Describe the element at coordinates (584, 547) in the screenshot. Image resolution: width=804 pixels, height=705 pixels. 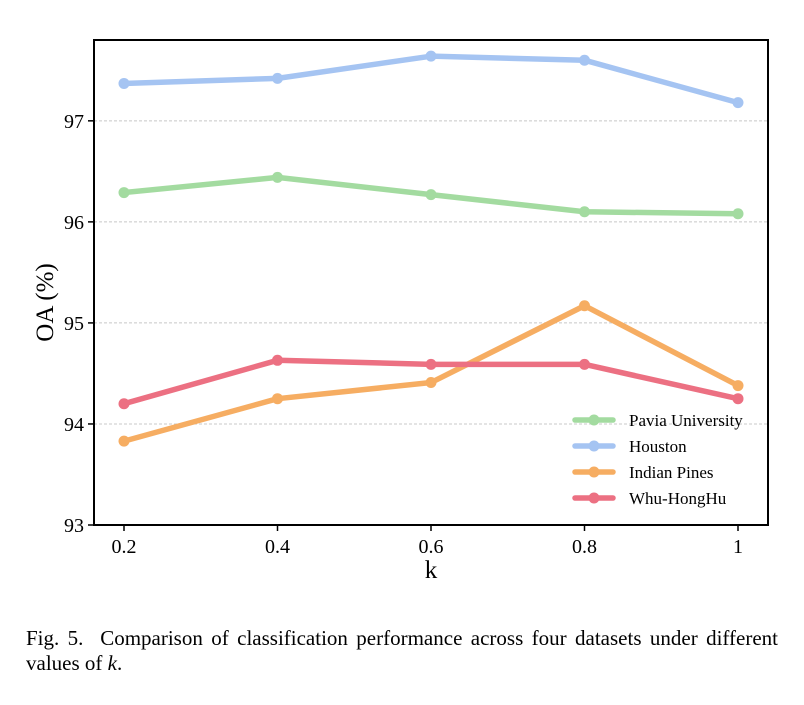
I see `x-tick-label: 0.8` at that location.